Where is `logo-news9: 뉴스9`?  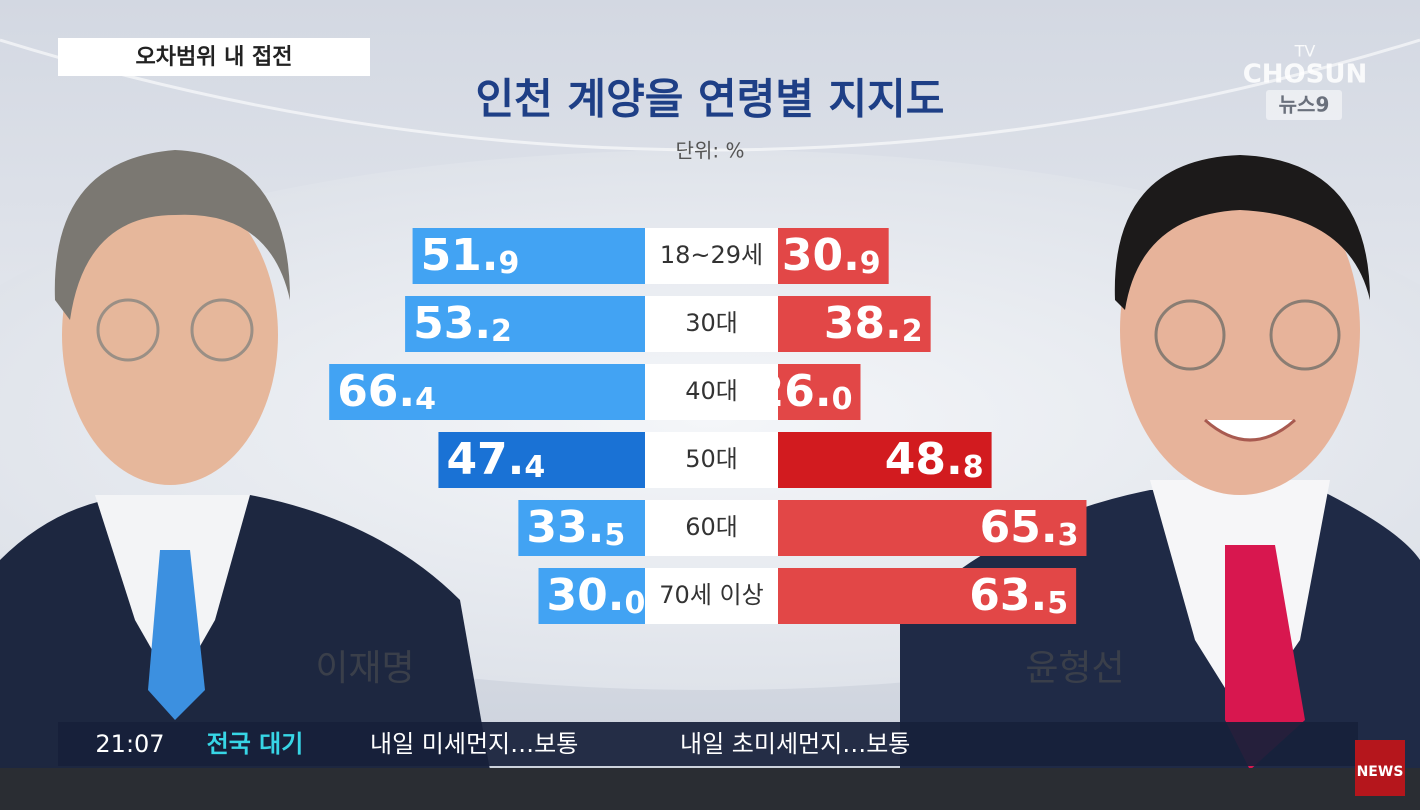
logo-news9: 뉴스9 is located at coordinates (1304, 105).